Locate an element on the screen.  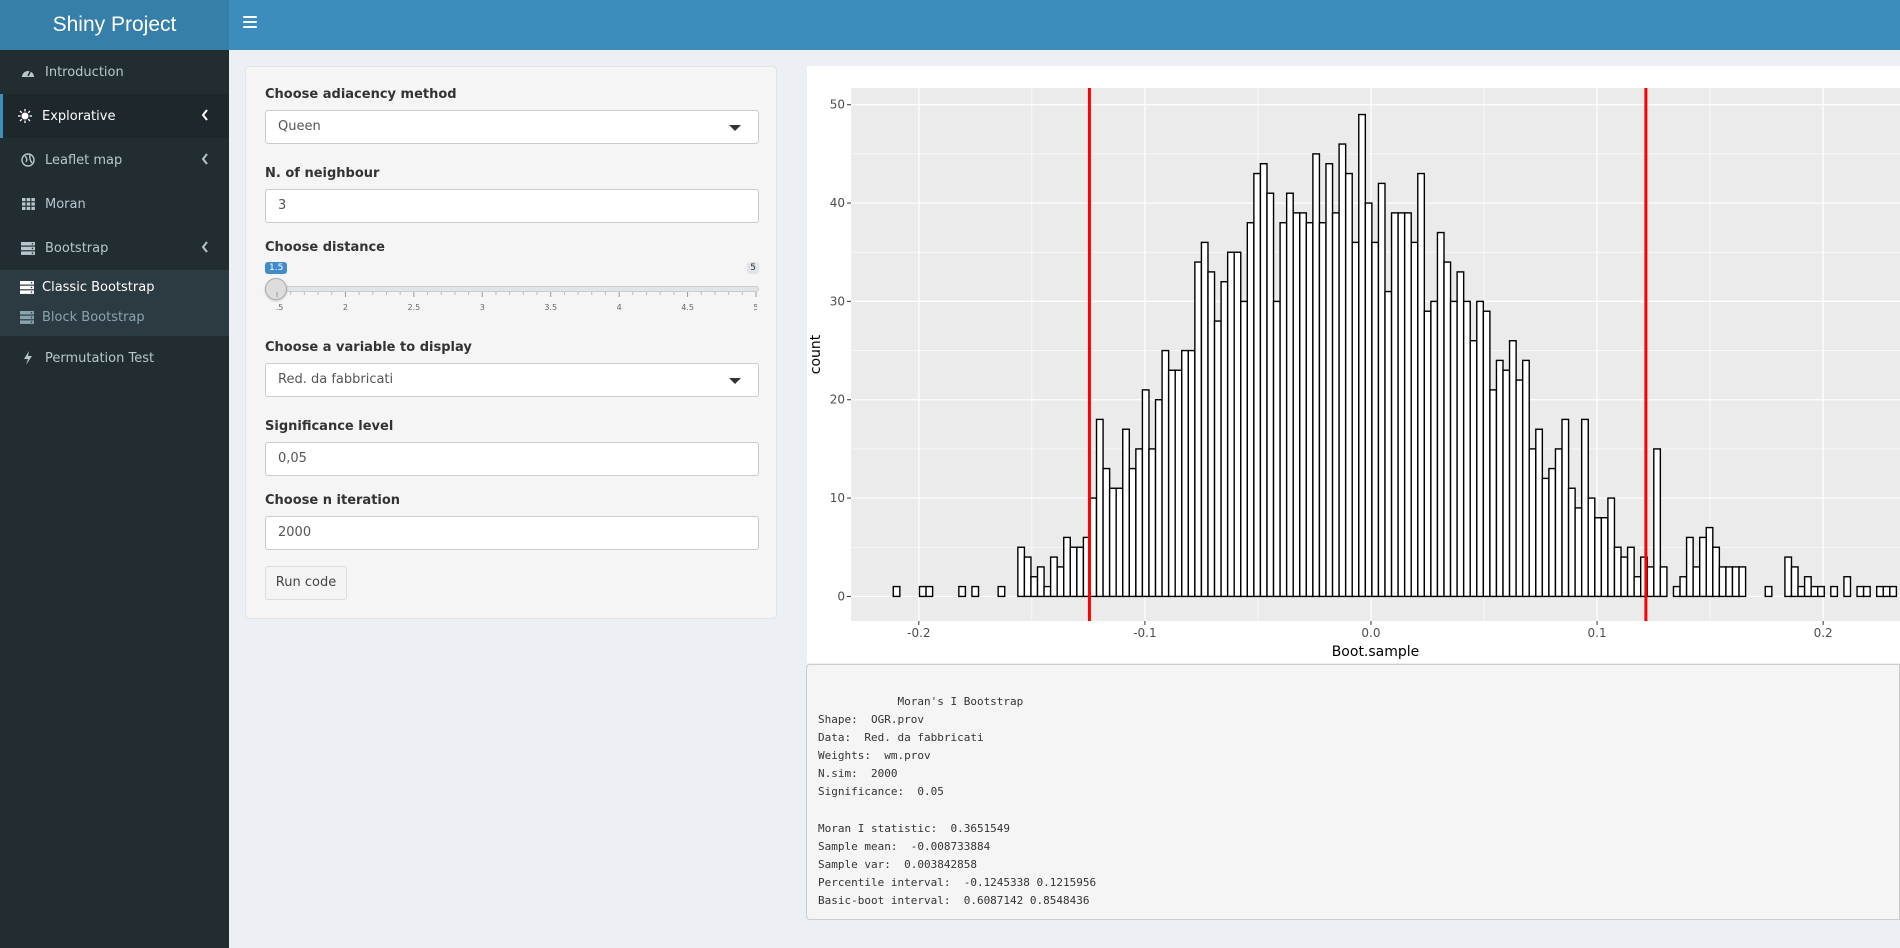
sidebar-item-label: Introduction is located at coordinates (84, 72).